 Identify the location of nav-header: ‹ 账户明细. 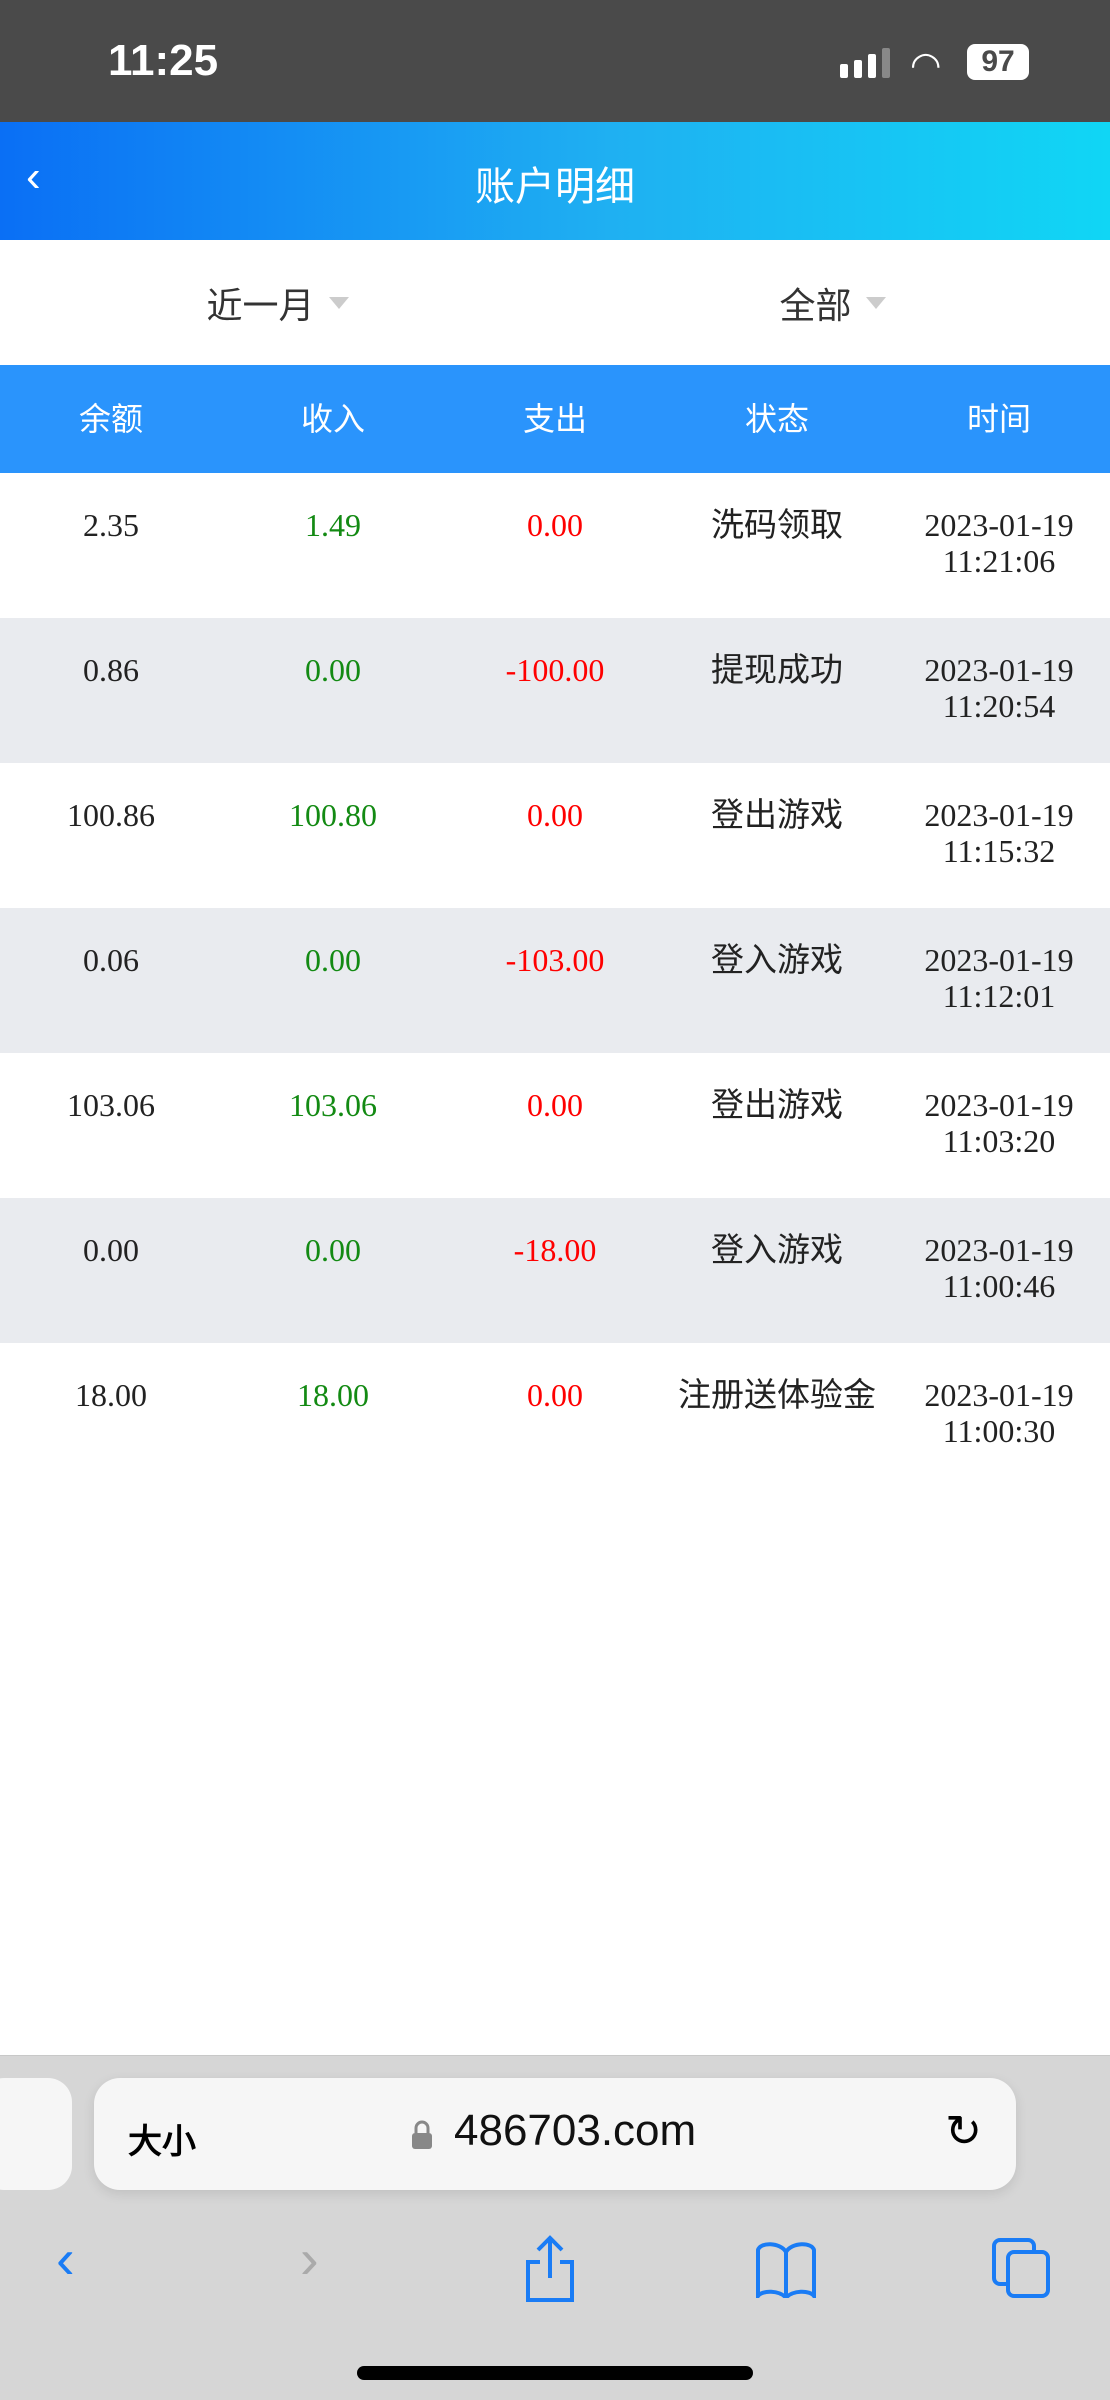
(555, 181).